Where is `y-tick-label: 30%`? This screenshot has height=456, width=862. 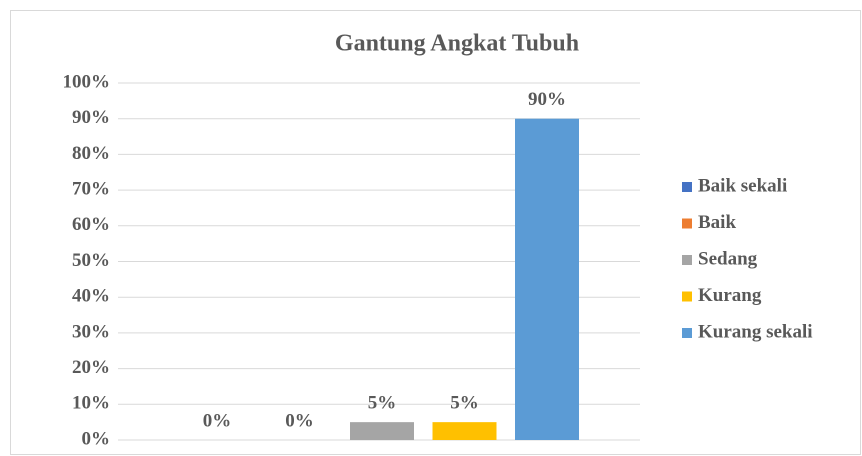 y-tick-label: 30% is located at coordinates (91, 331).